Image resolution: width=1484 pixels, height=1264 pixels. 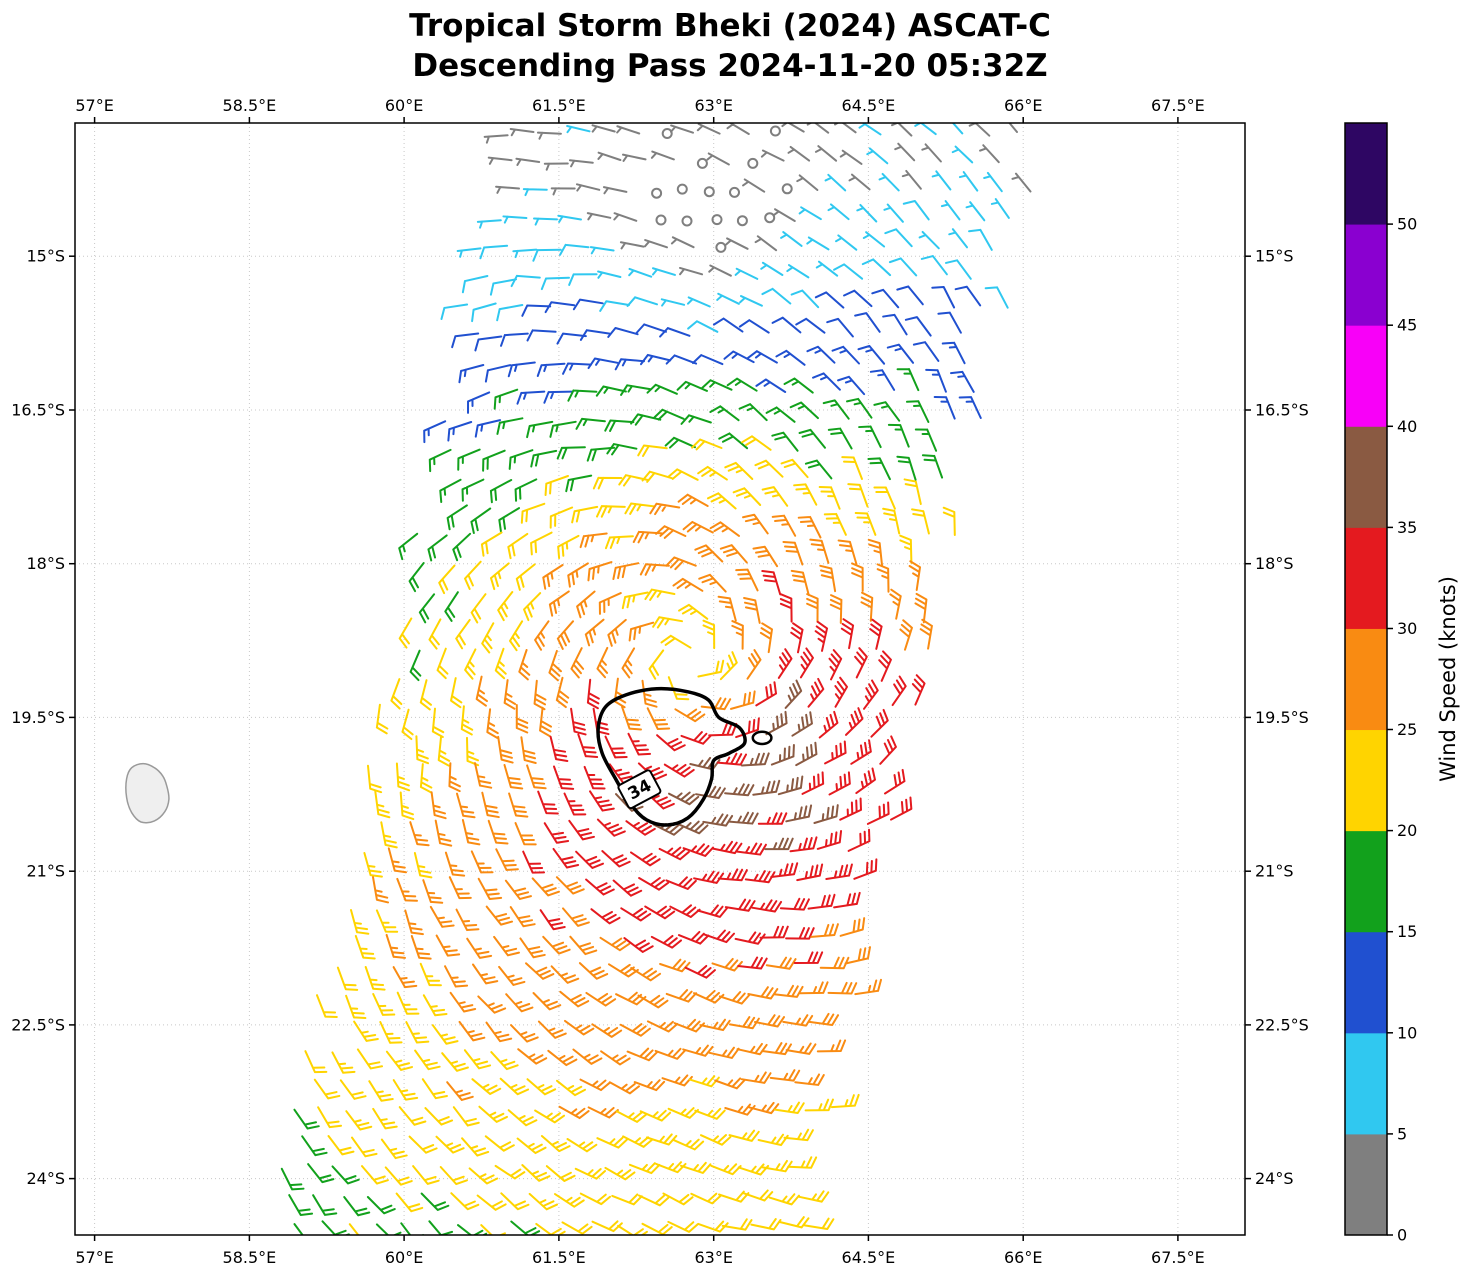 What do you see at coordinates (45, 563) in the screenshot?
I see `y-tick-label-left: 18°S` at bounding box center [45, 563].